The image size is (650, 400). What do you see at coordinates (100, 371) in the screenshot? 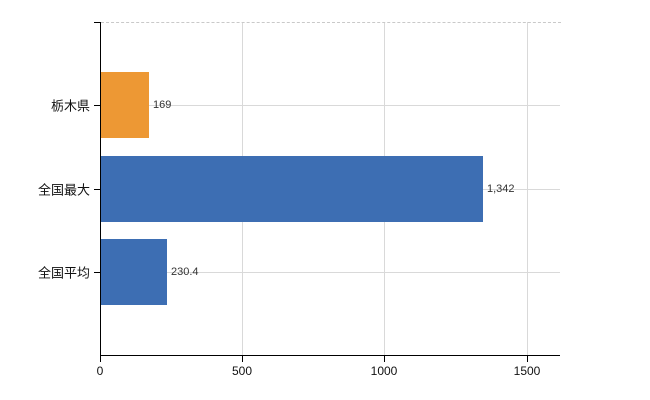
I see `x-tick-label: 0` at bounding box center [100, 371].